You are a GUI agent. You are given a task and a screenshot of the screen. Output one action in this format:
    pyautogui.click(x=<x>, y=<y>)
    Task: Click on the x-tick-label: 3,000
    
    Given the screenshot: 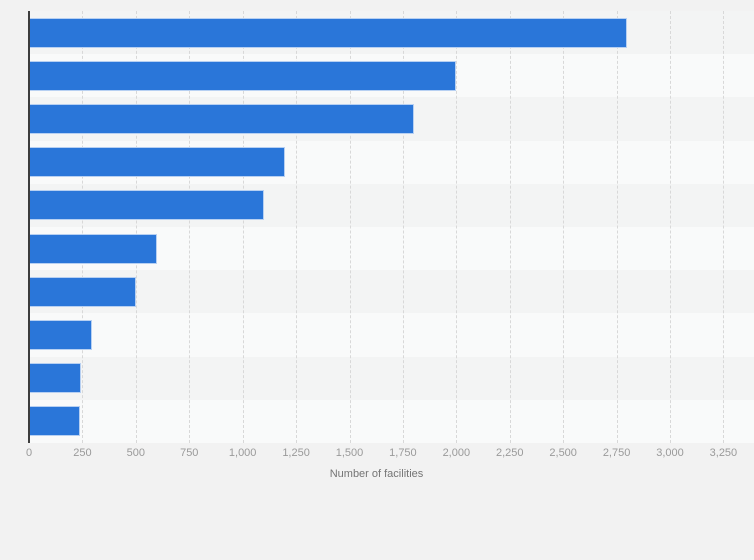 What is the action you would take?
    pyautogui.click(x=670, y=453)
    